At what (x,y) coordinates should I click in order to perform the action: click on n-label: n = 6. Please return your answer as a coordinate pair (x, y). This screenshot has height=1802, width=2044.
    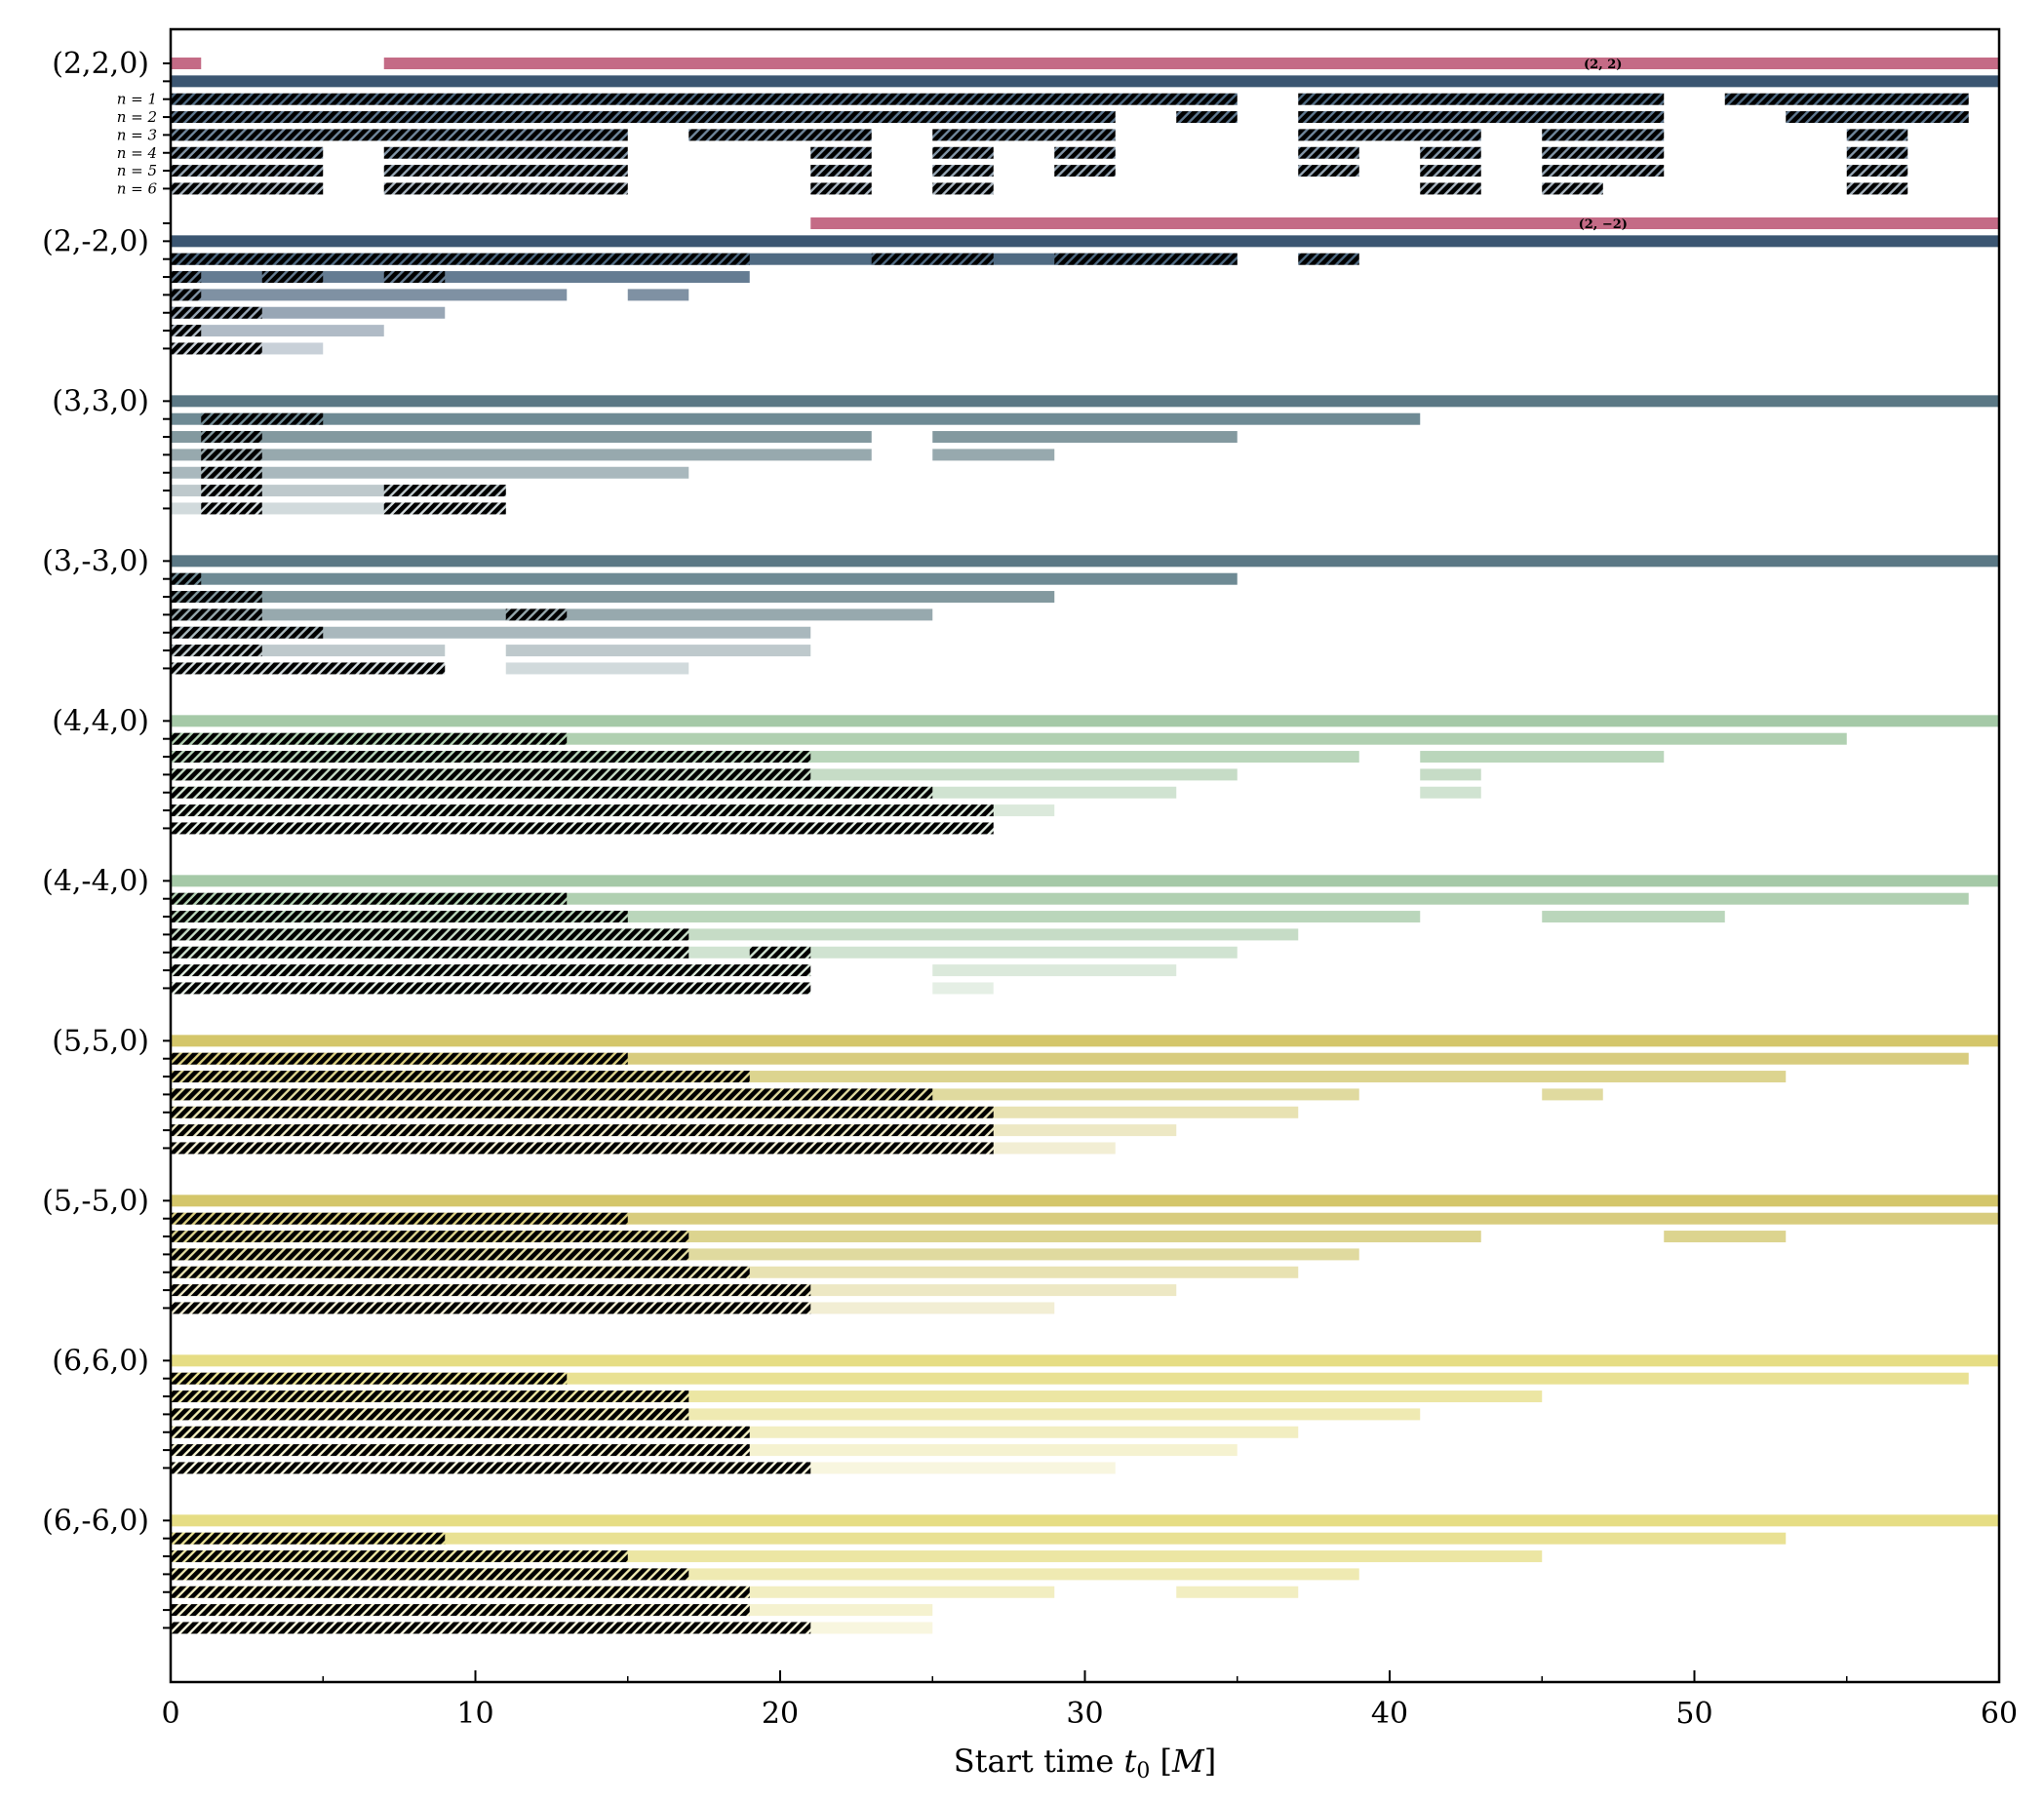
    Looking at the image, I should click on (137, 188).